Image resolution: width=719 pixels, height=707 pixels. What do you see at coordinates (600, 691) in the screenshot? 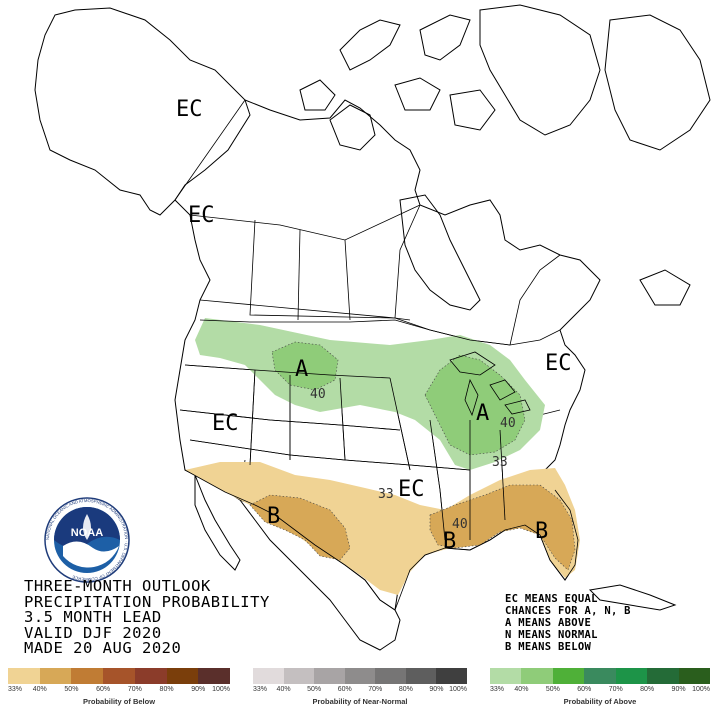
I see `legend-ticks-above: 33% 40% 50% 60% 70% 80% 90% 100%` at bounding box center [600, 691].